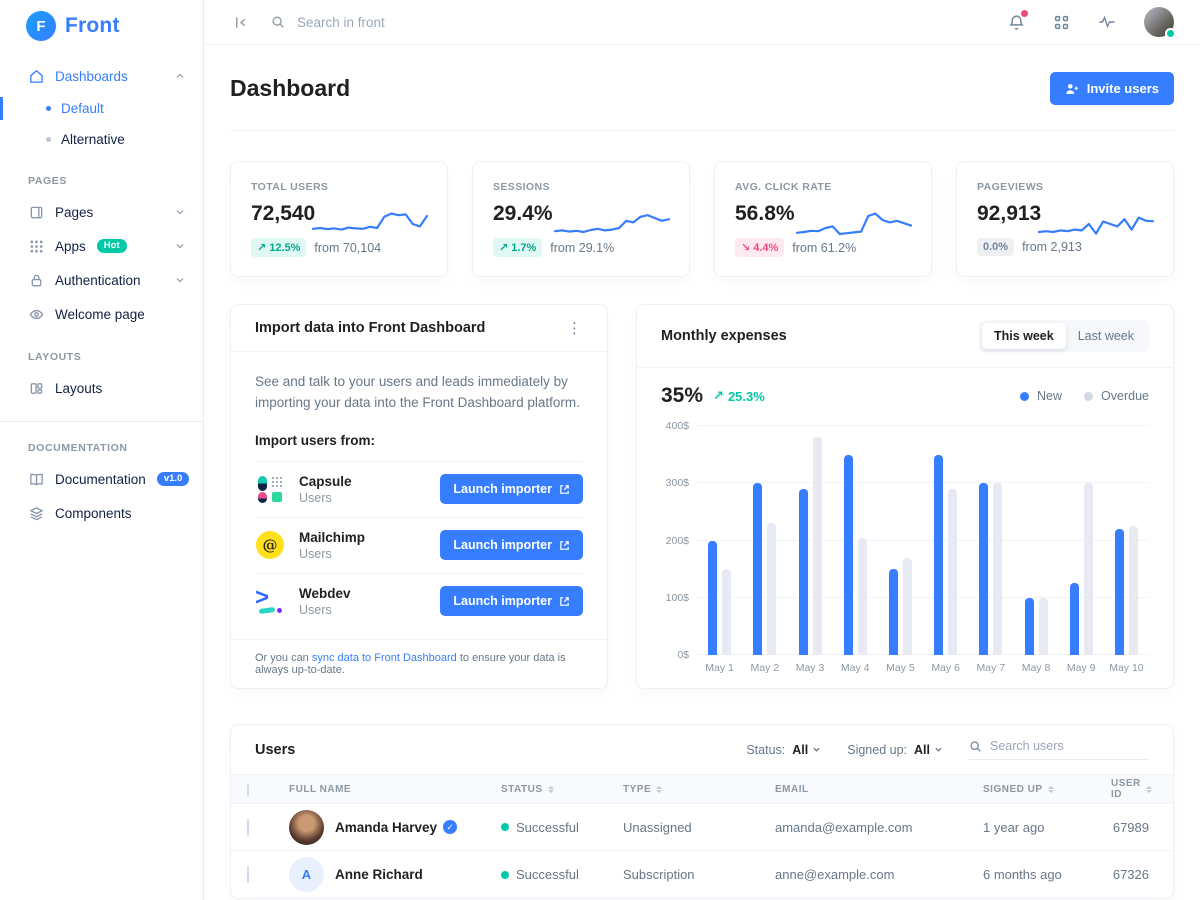 This screenshot has width=1200, height=900. Describe the element at coordinates (315, 440) in the screenshot. I see `import-subtitle: Import users from:` at that location.